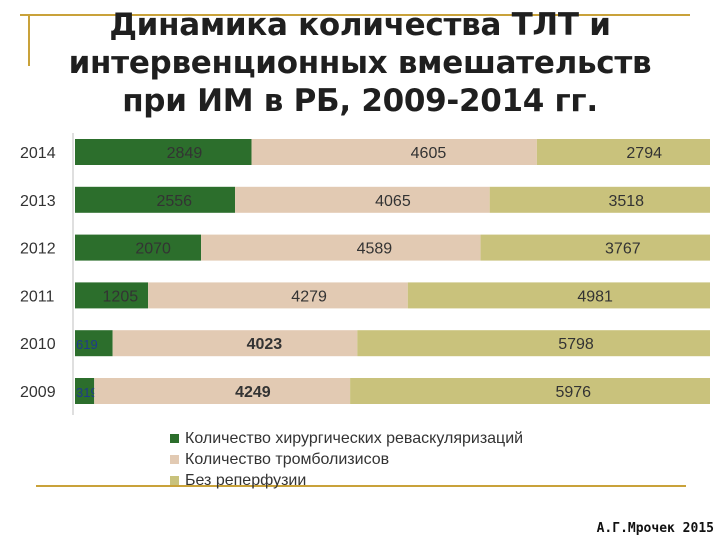  Describe the element at coordinates (533, 343) in the screenshot. I see `bar-no-reperfusion-2010` at that location.